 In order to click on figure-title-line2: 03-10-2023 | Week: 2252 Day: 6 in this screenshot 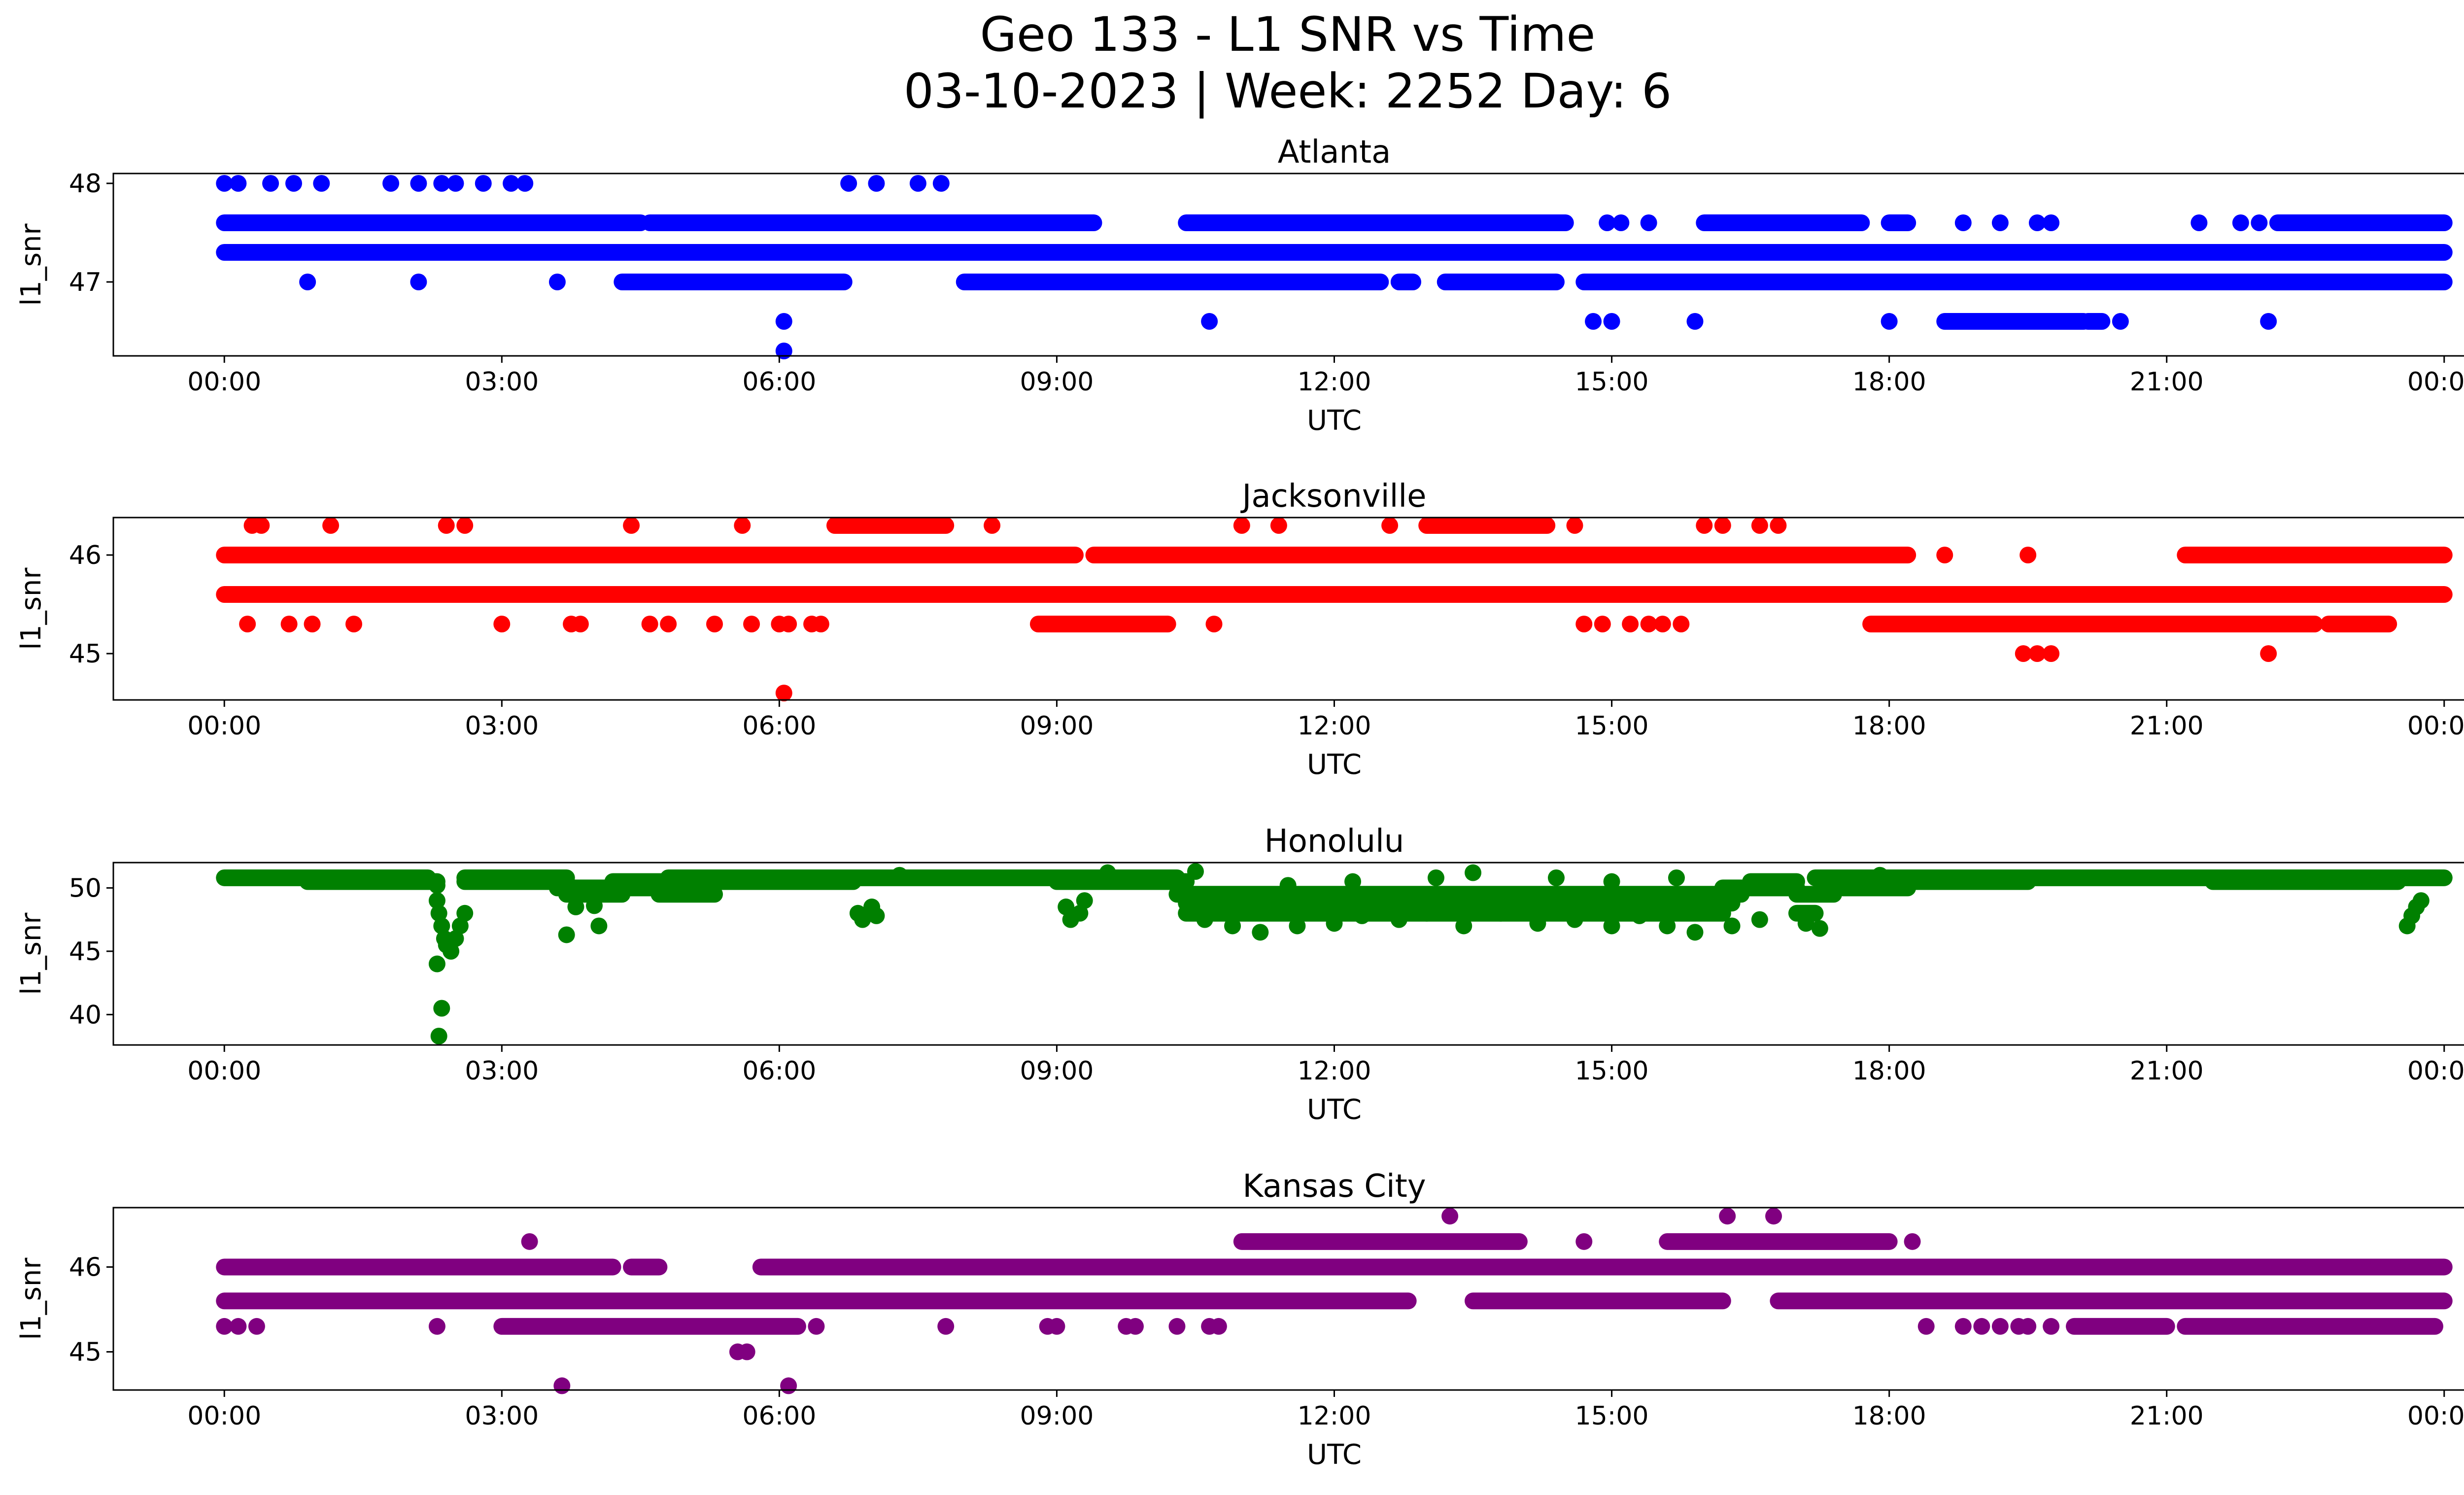, I will do `click(1288, 91)`.